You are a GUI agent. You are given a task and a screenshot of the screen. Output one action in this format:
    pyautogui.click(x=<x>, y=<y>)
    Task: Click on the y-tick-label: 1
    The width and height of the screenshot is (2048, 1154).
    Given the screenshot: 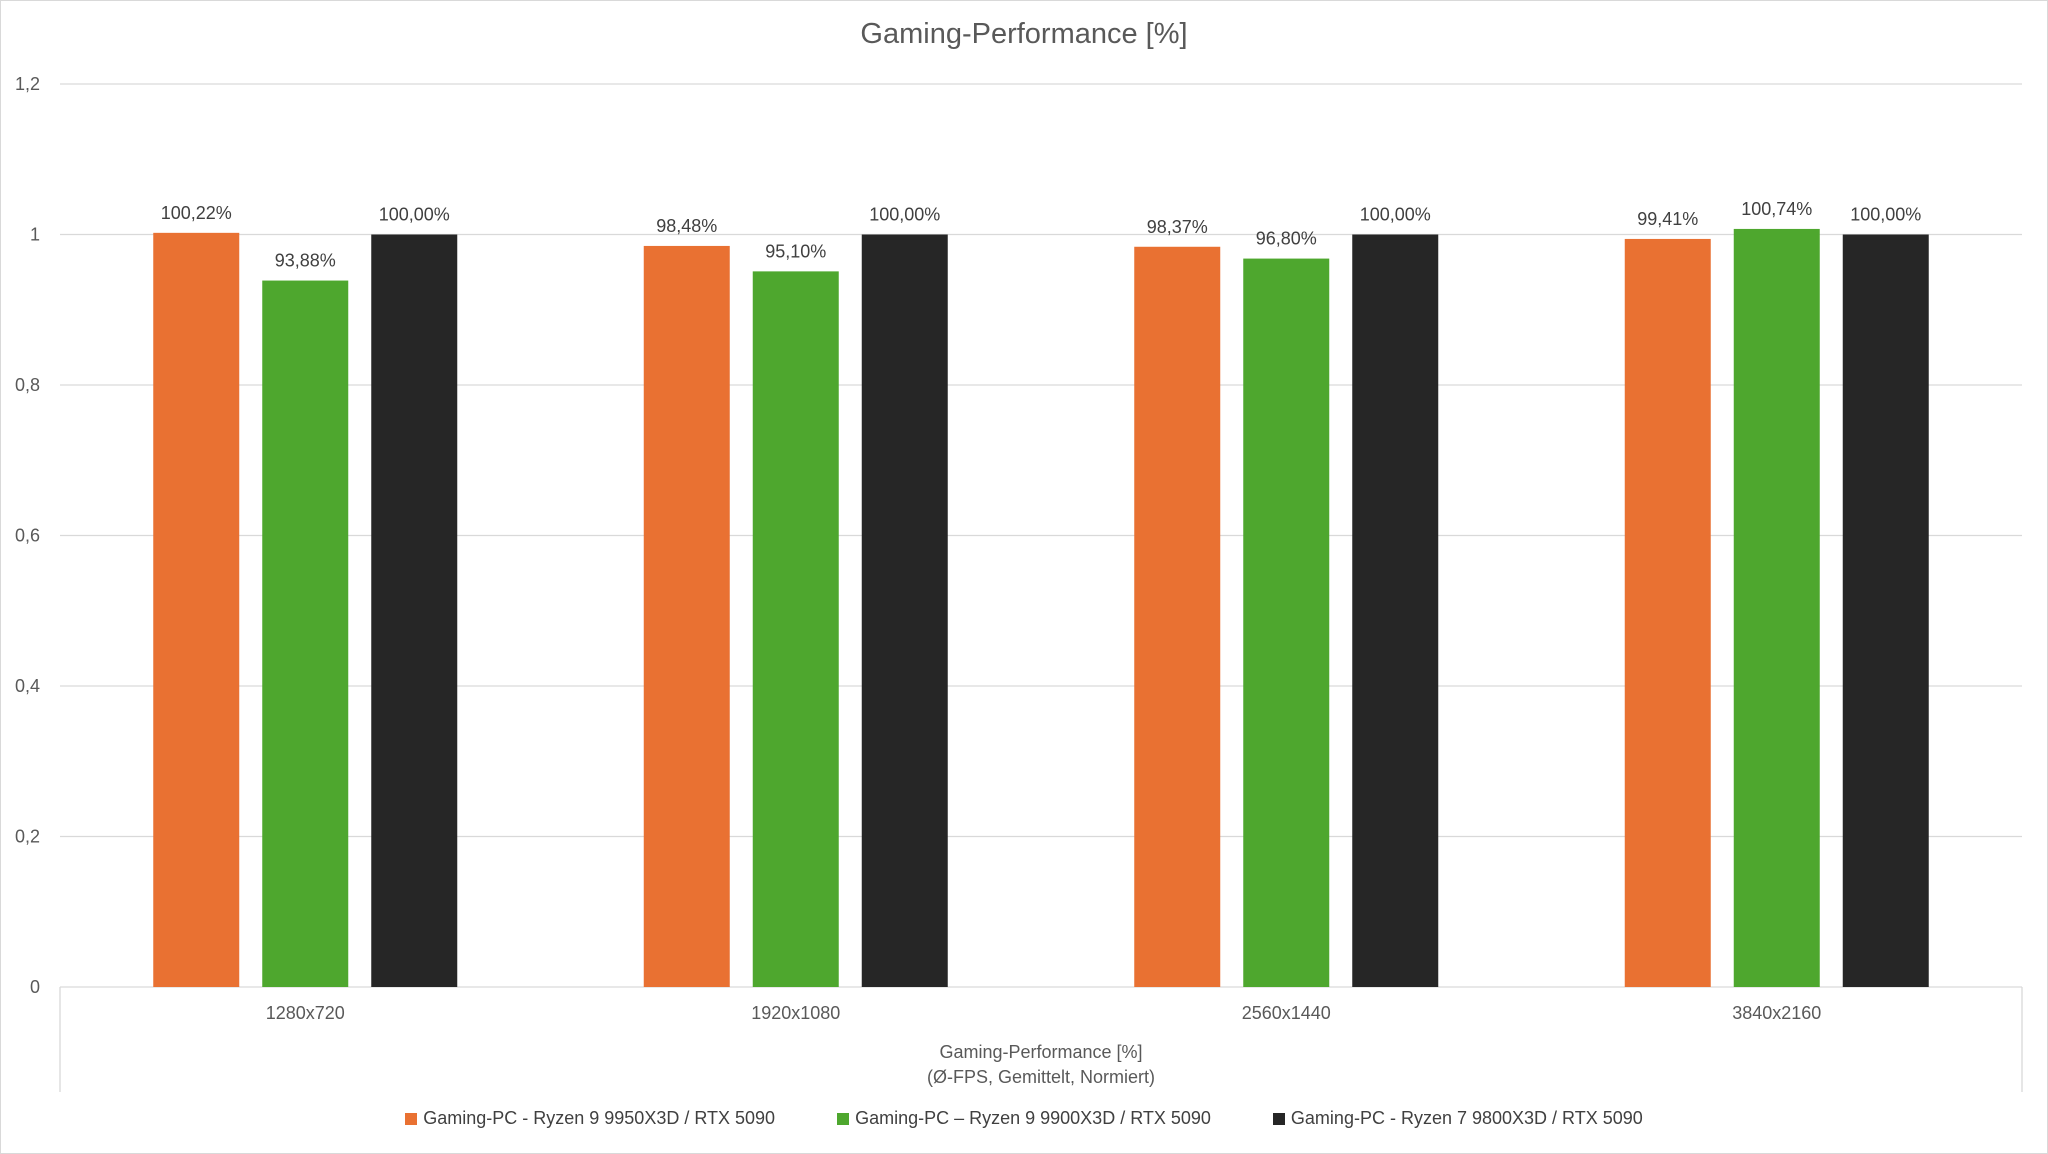 What is the action you would take?
    pyautogui.click(x=35, y=235)
    